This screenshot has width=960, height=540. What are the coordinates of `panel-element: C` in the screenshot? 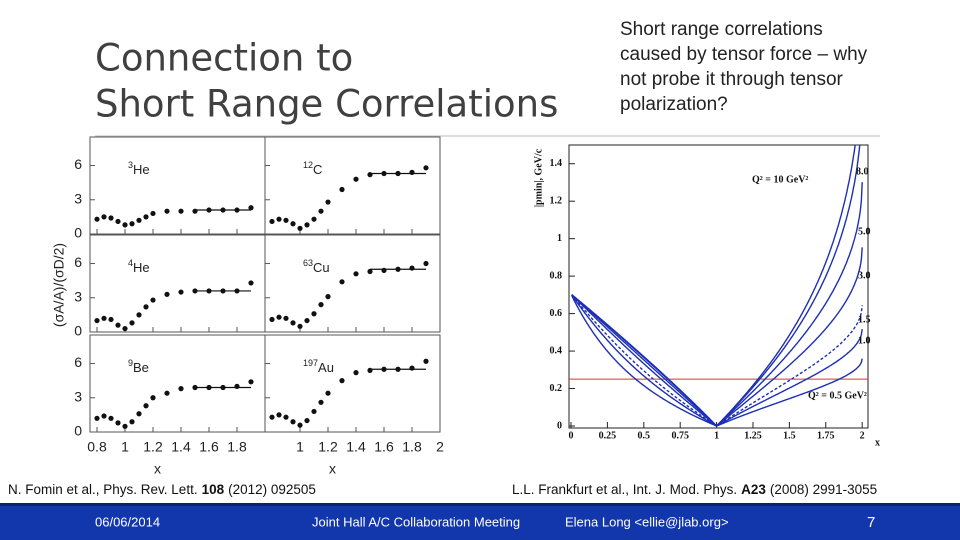 It's located at (317, 169).